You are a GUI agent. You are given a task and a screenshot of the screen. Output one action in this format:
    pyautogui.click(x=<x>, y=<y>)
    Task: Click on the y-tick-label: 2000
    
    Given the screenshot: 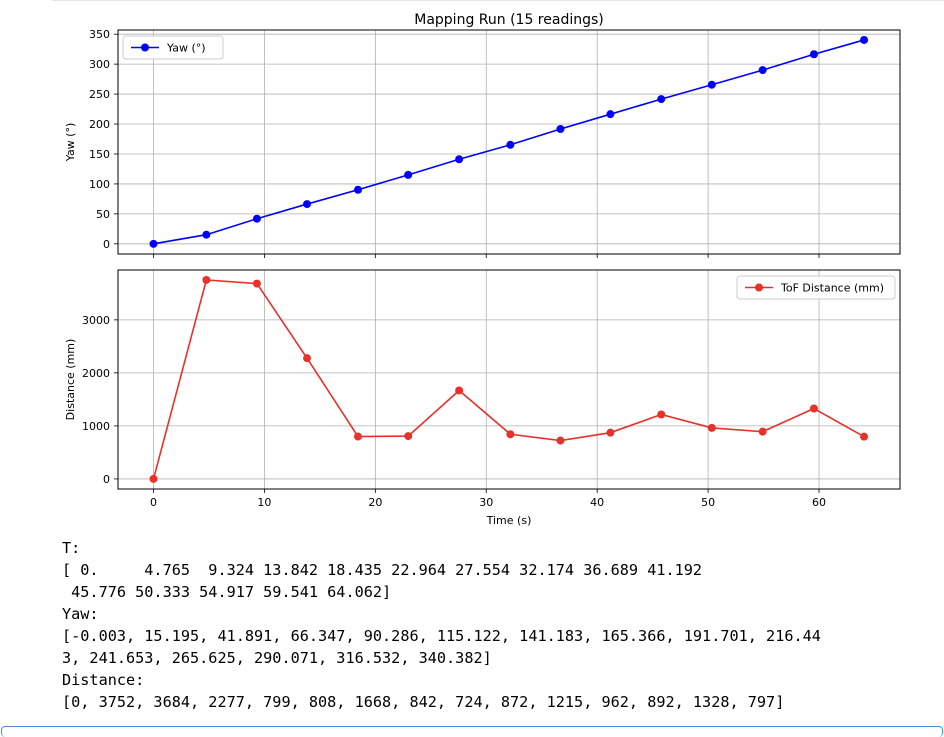 What is the action you would take?
    pyautogui.click(x=96, y=373)
    